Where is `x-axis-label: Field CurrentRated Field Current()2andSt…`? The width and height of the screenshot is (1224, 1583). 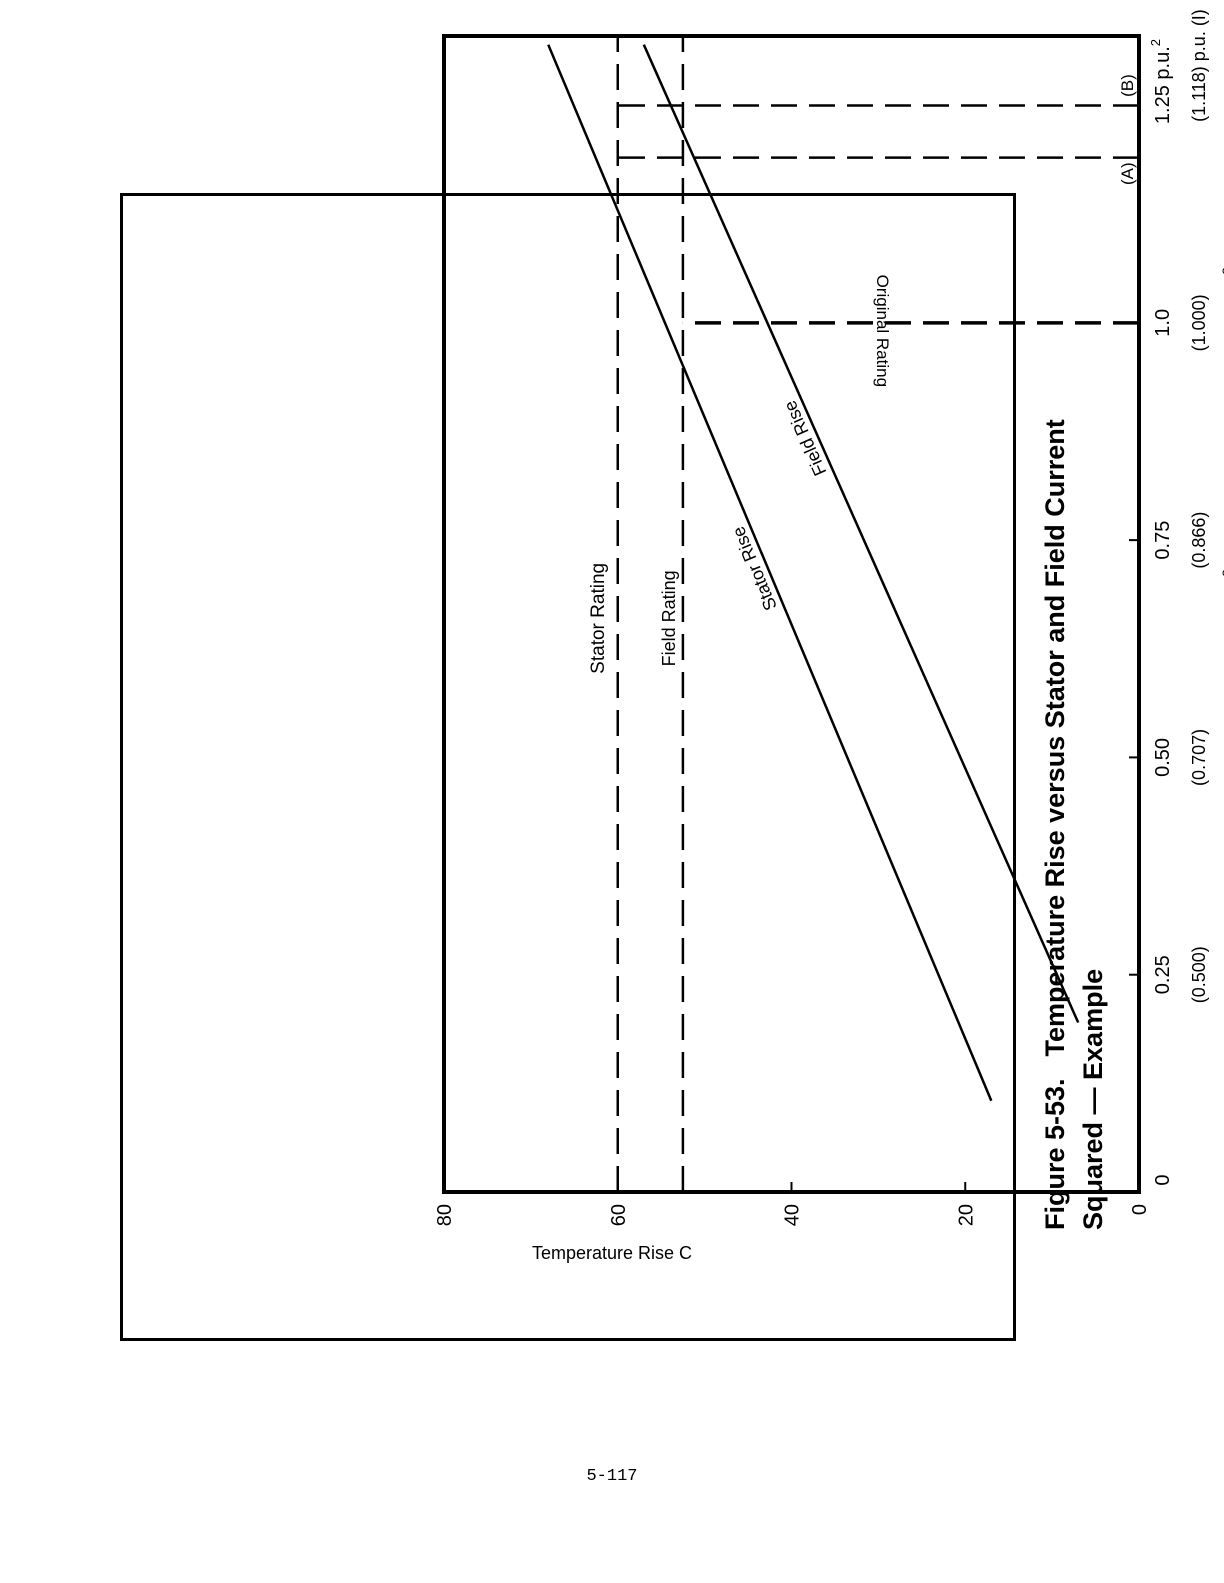 x-axis-label: Field CurrentRated Field Current()2andSt… is located at coordinates (1221, 422).